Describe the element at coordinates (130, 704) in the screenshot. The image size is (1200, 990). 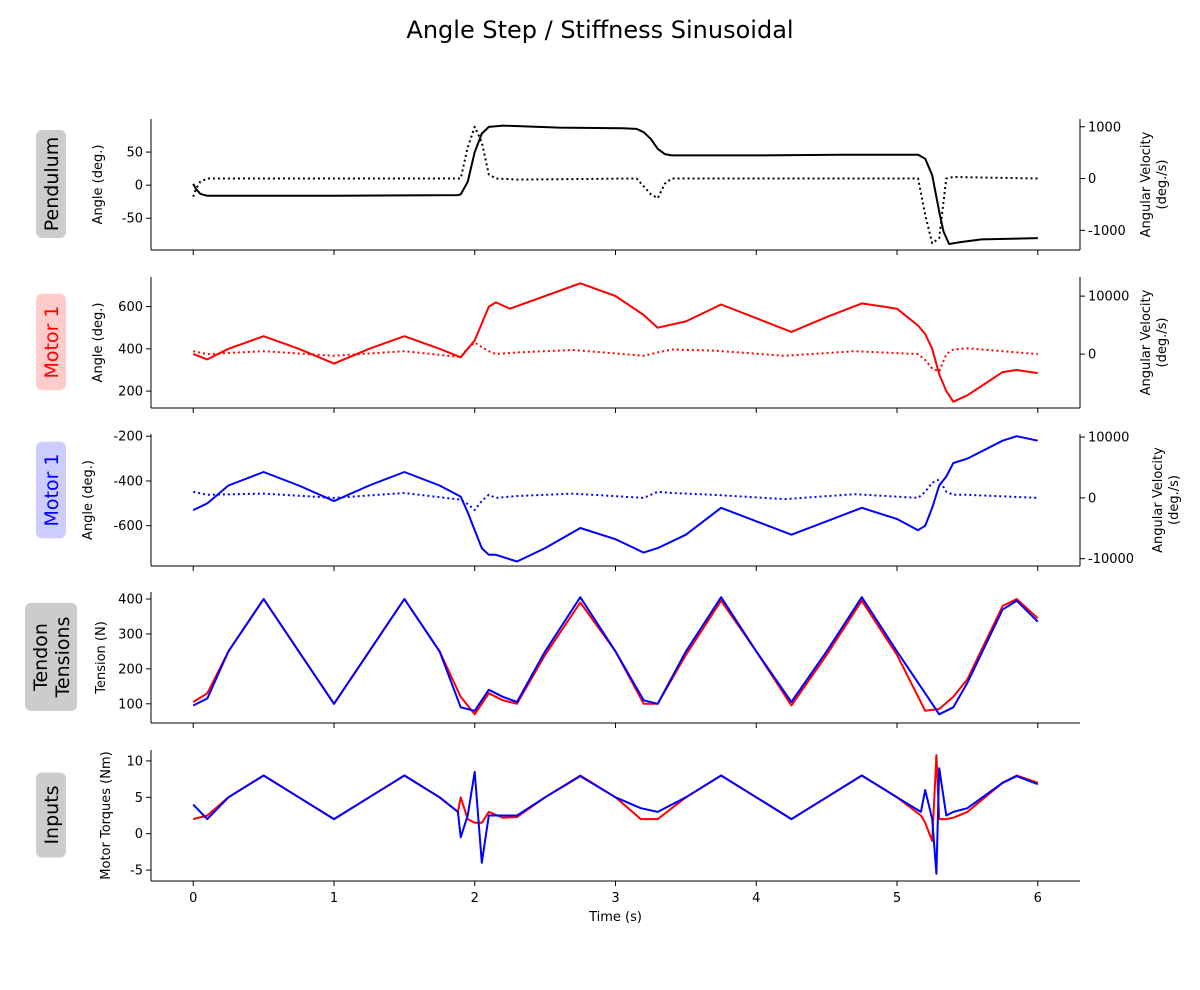
I see `y-tick-label: 100` at that location.